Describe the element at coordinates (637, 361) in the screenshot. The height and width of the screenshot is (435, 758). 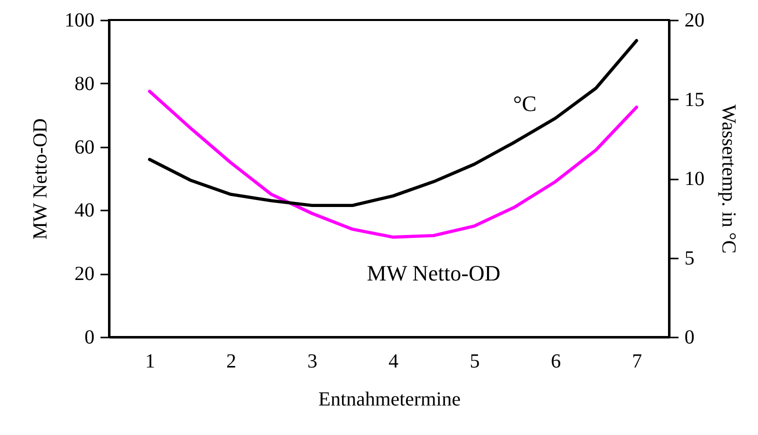
I see `x-tick-label: 7` at that location.